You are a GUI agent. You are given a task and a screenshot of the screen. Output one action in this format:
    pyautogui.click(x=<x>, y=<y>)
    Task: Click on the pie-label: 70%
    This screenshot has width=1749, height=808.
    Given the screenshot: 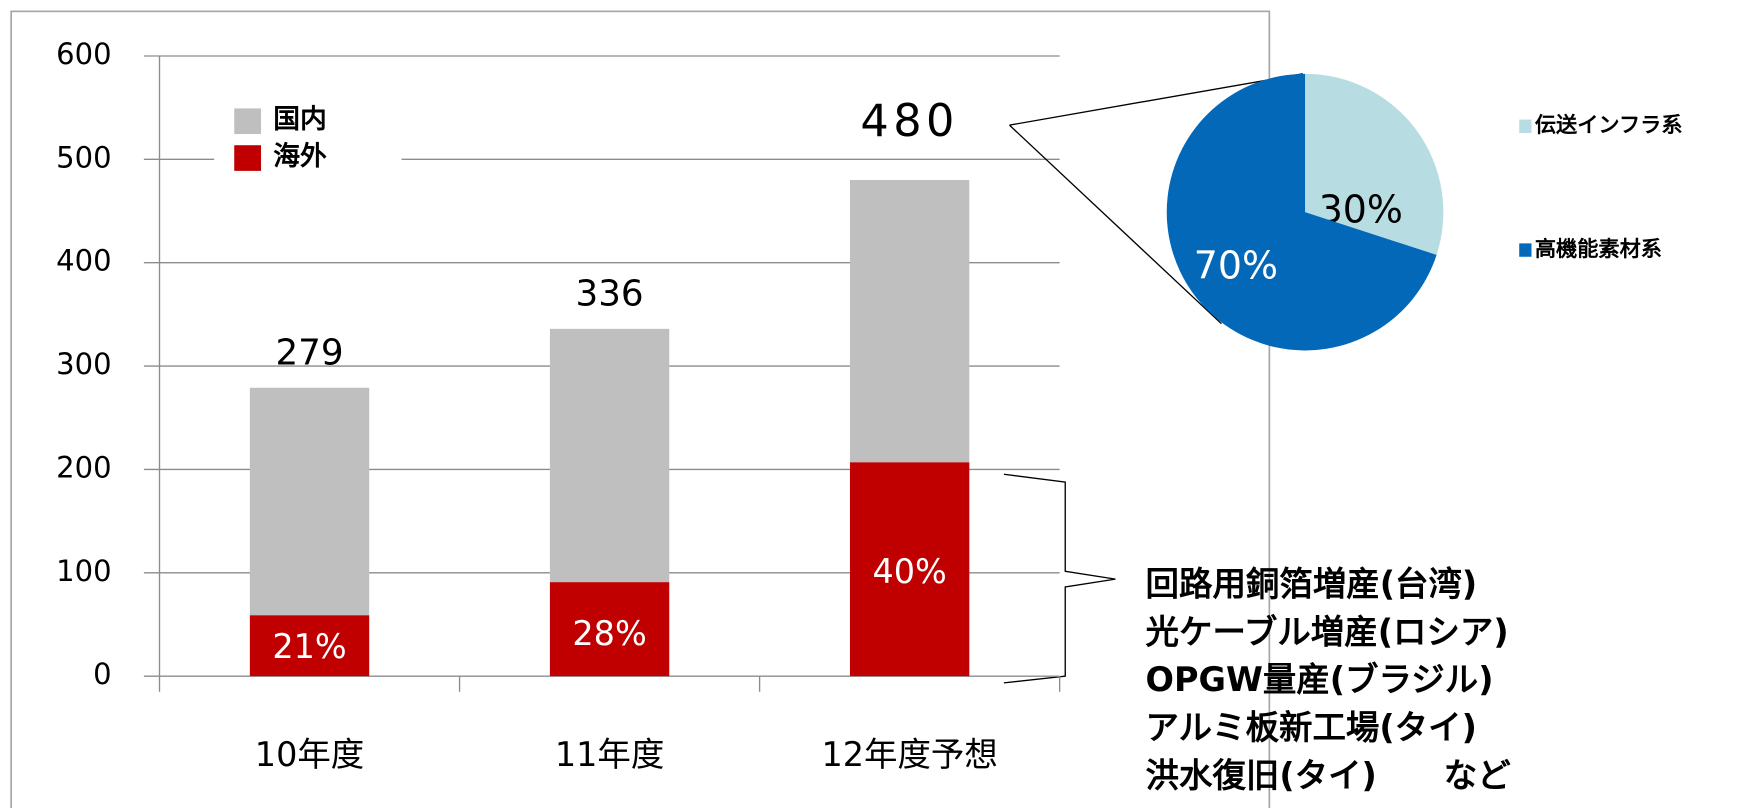 What is the action you would take?
    pyautogui.click(x=1236, y=265)
    